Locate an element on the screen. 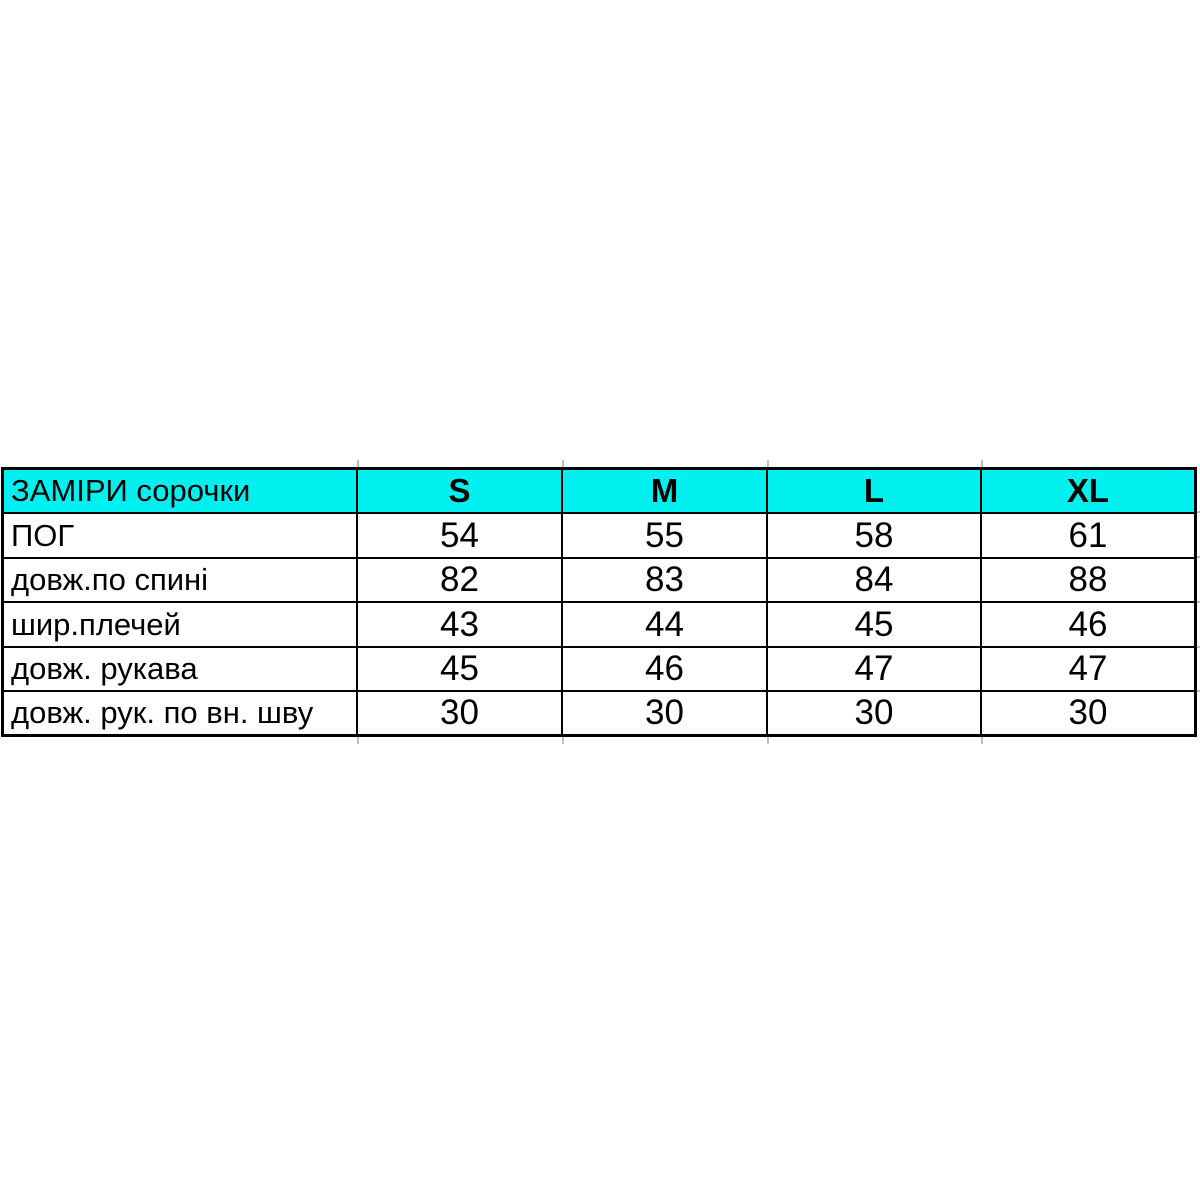 Image resolution: width=1200 pixels, height=1200 pixels. row-label-sleeve-inner-seam: довж. рук. по вн. шву is located at coordinates (180, 713).